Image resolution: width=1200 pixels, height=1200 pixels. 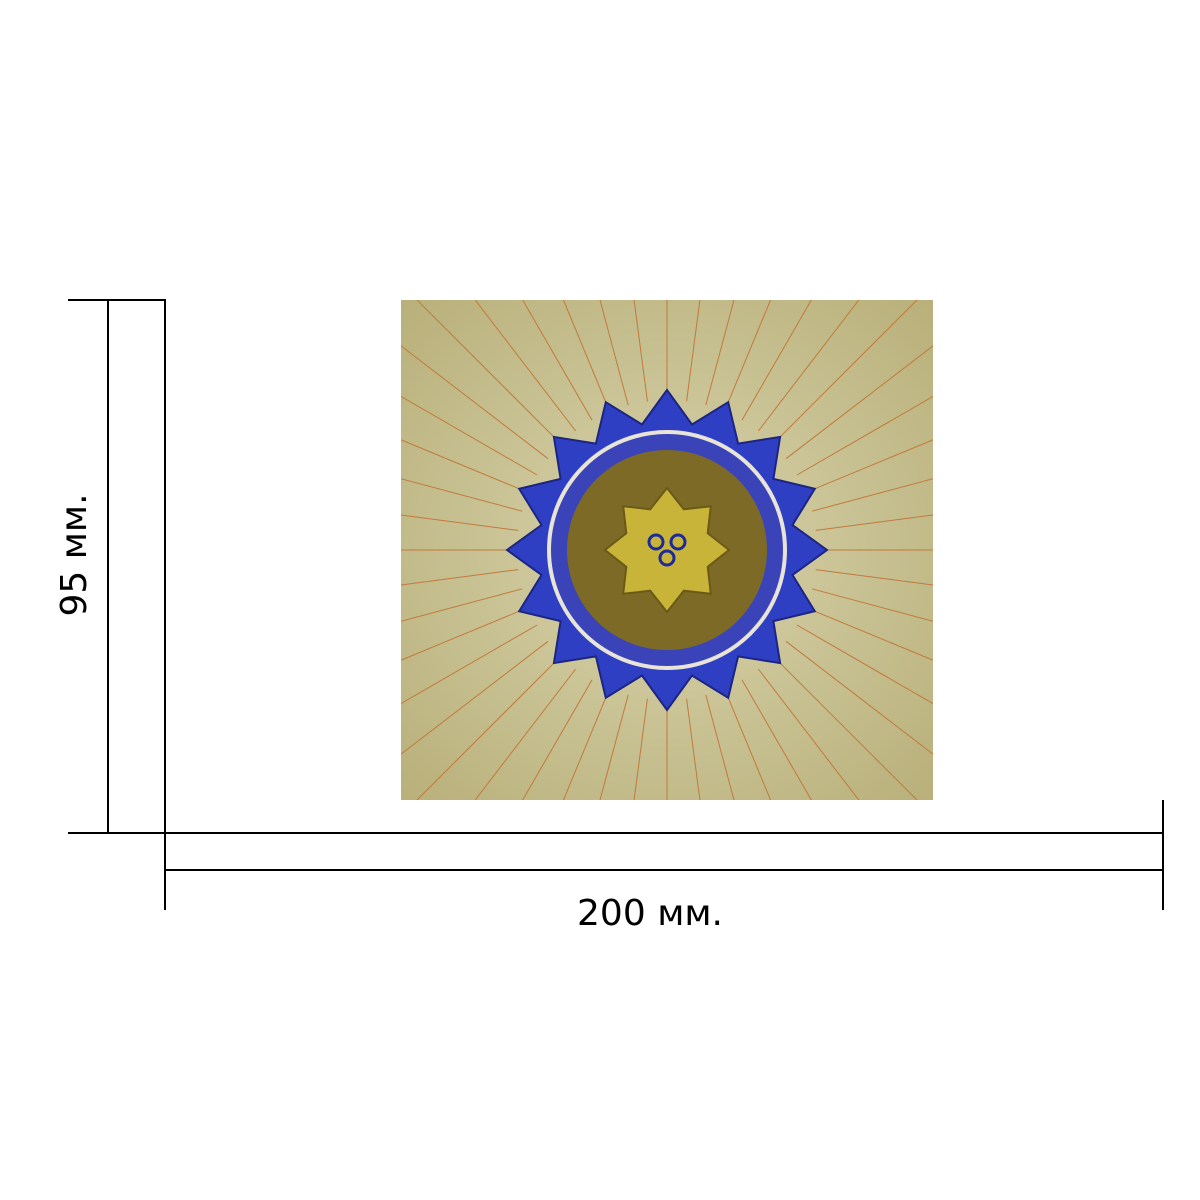 I want to click on dimension-height: 95 мм., so click(x=110, y=566).